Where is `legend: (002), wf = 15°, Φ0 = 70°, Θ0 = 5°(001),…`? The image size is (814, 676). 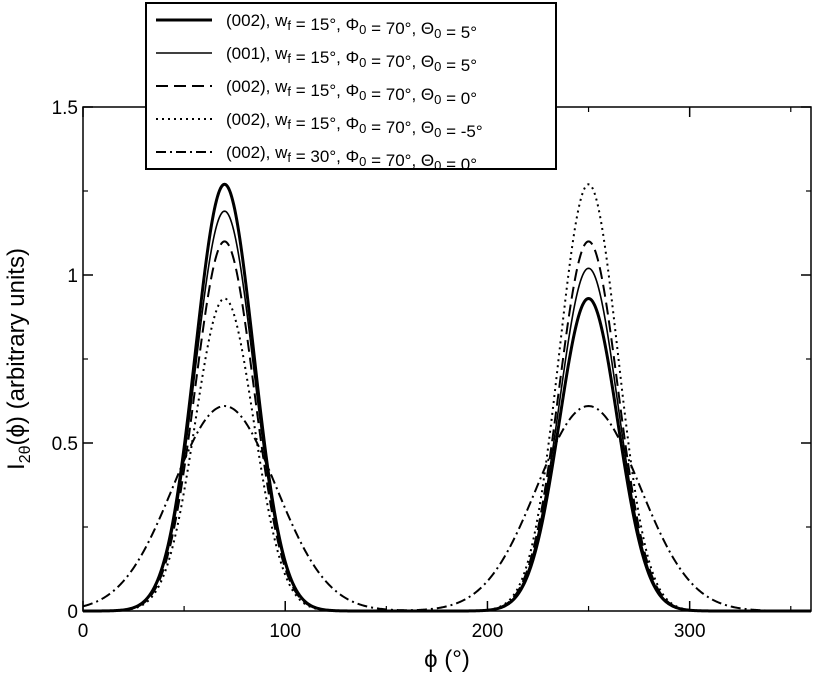 legend: (002), wf = 15°, Φ0 = 70°, Θ0 = 5°(001),… is located at coordinates (351, 88).